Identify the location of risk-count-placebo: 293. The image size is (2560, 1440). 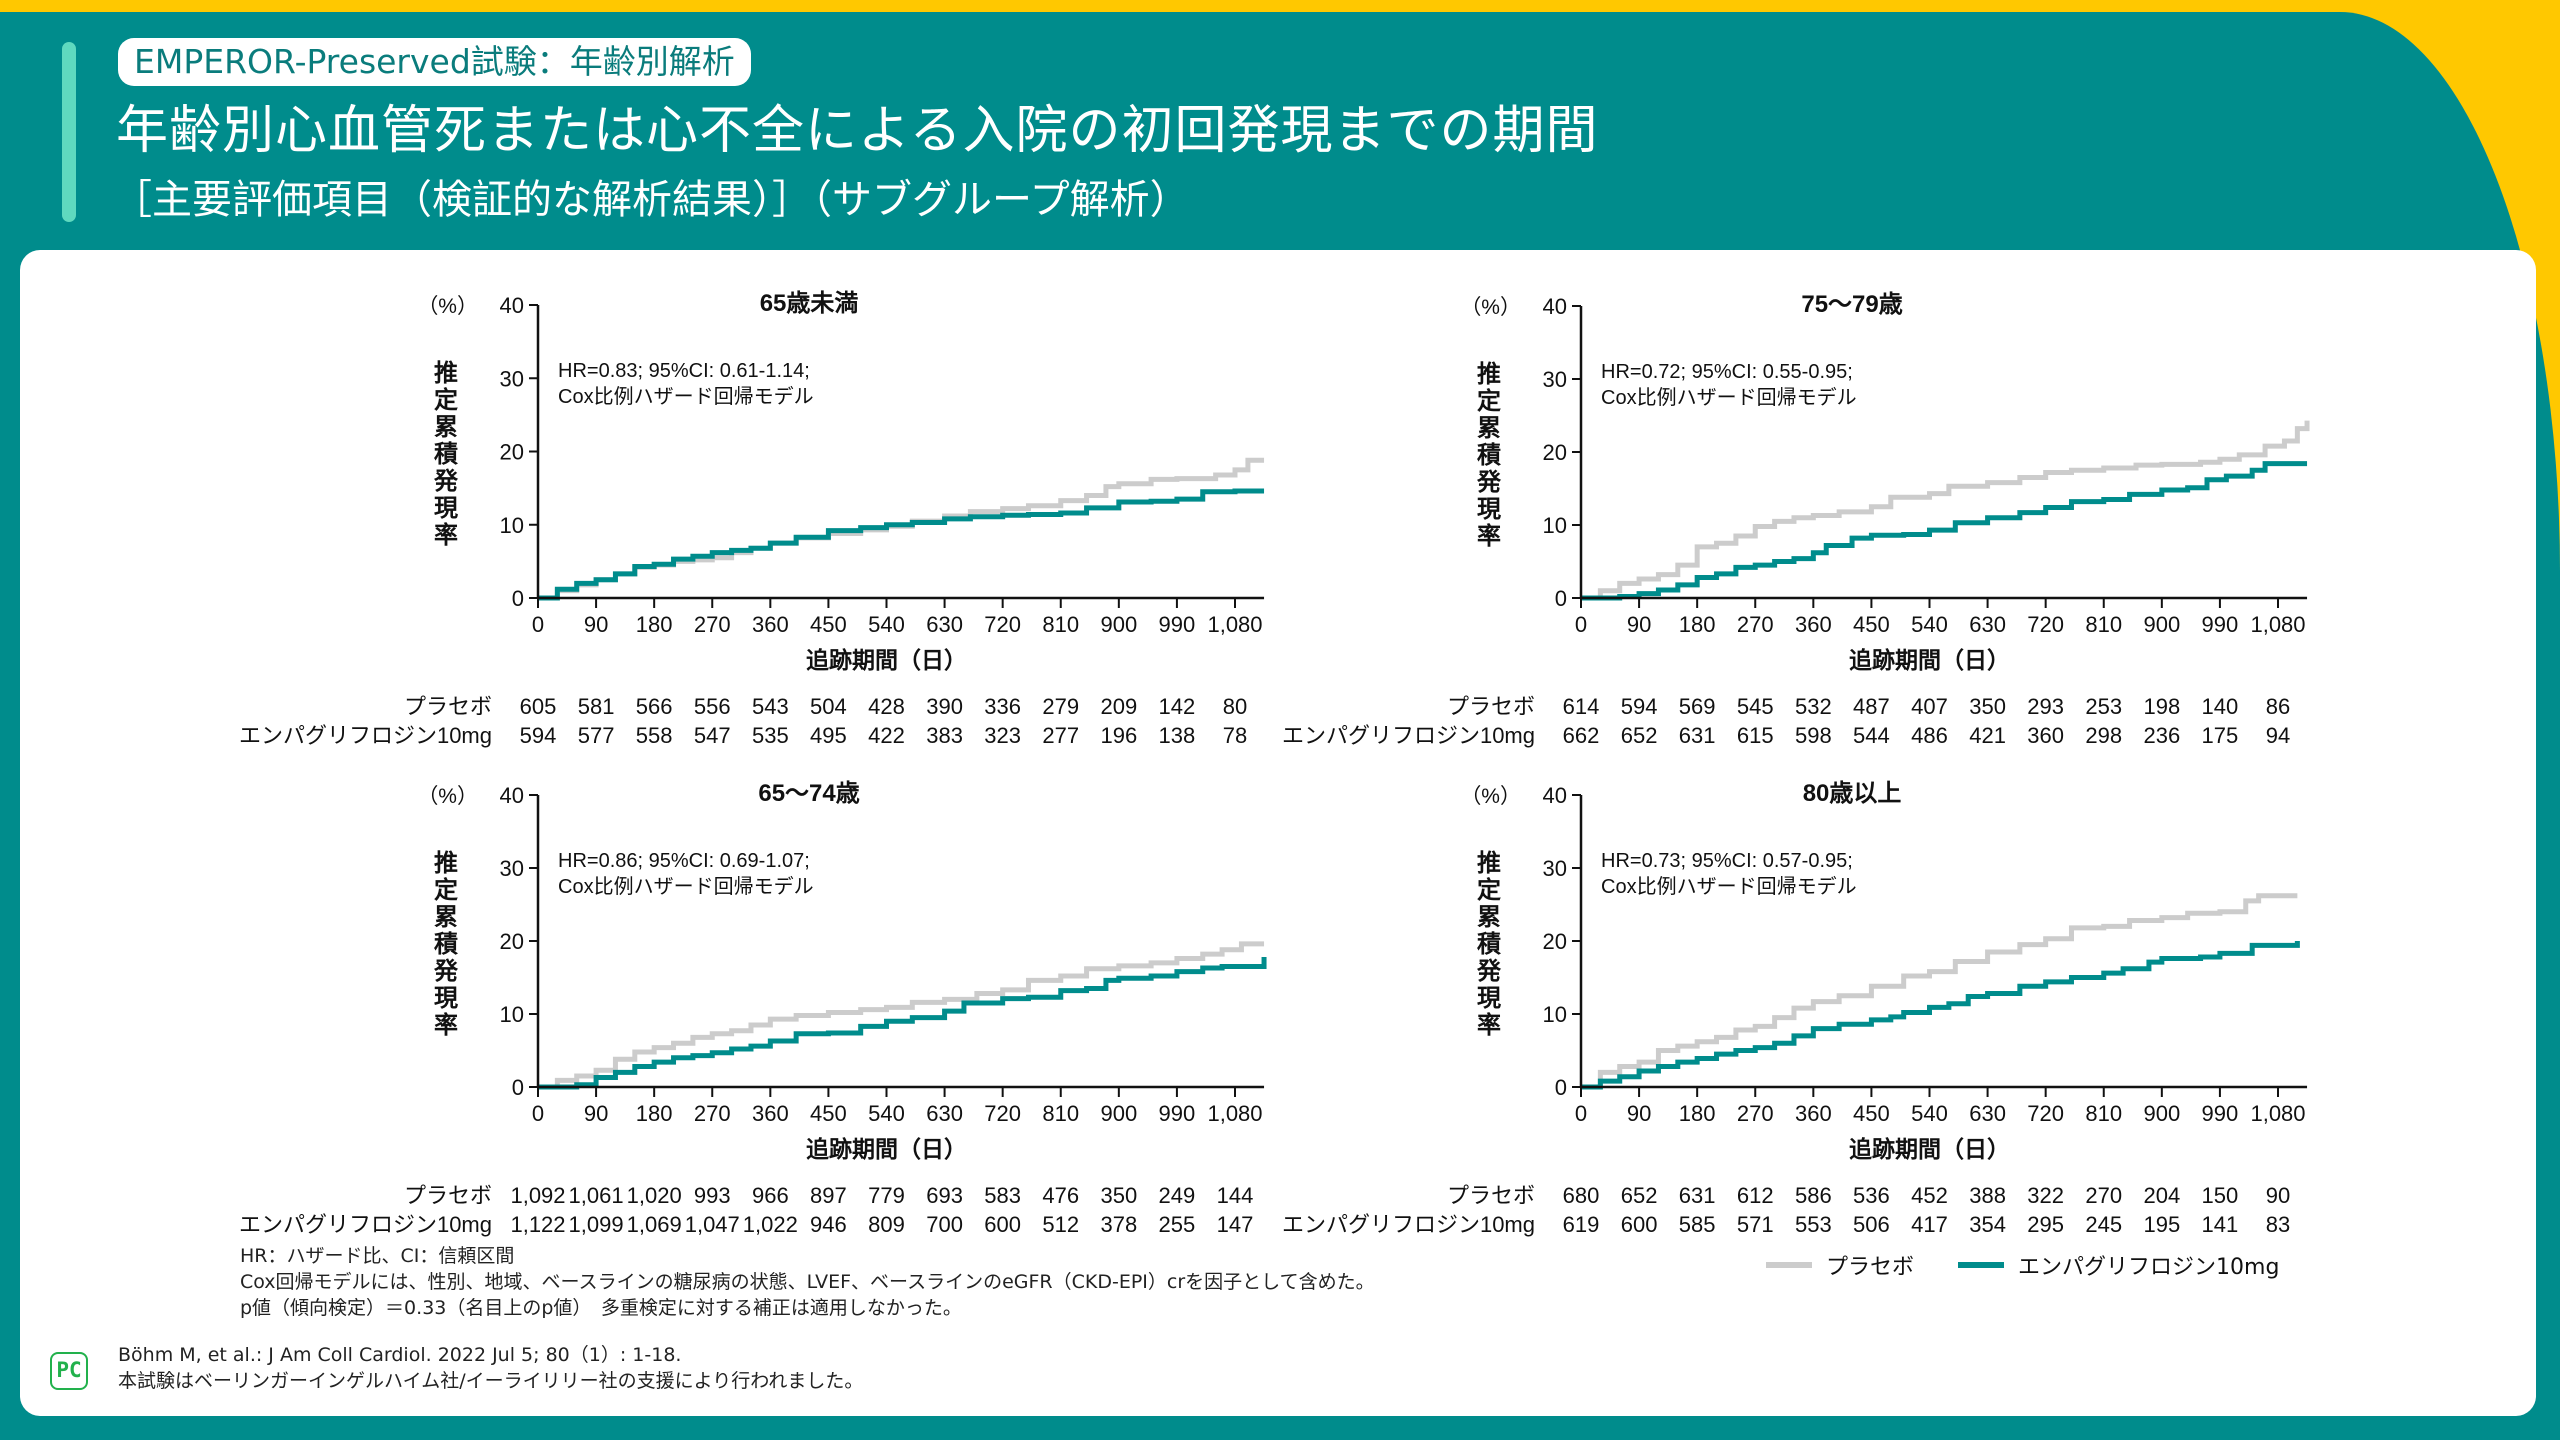
(2045, 706).